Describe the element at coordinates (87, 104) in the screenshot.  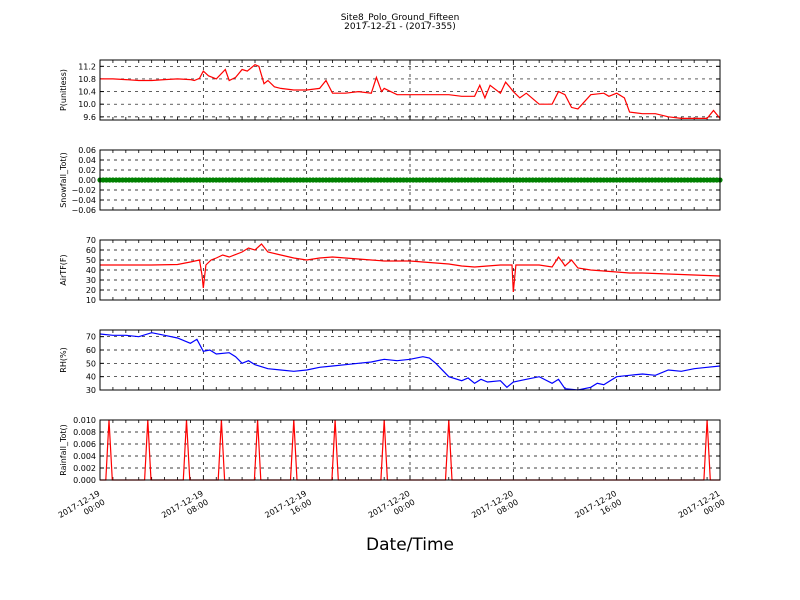
I see `y-tick-label: 10.0` at that location.